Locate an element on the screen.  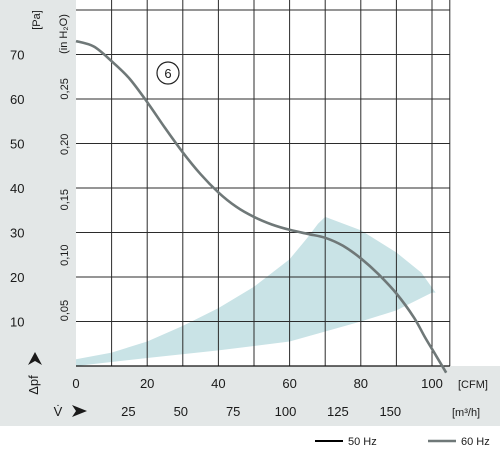
y-tick-pa-label: 30 is located at coordinates (17, 233).